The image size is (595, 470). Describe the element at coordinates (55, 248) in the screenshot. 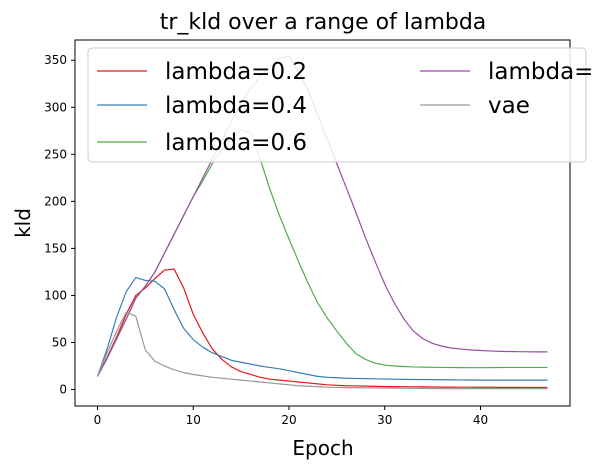

I see `y-tick-label: 150` at that location.